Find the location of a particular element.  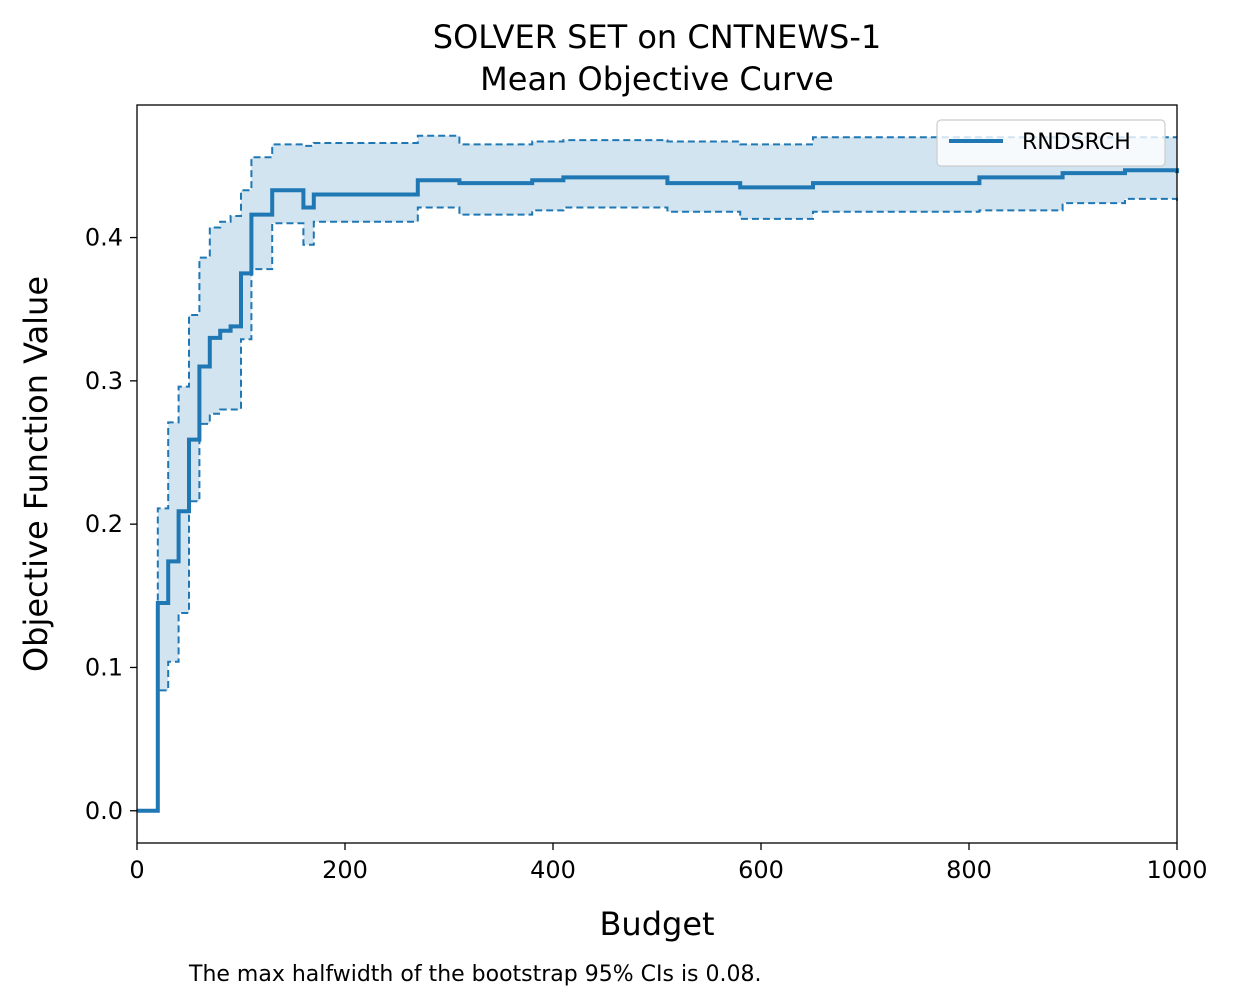

x-tick-label: 200 is located at coordinates (345, 870).